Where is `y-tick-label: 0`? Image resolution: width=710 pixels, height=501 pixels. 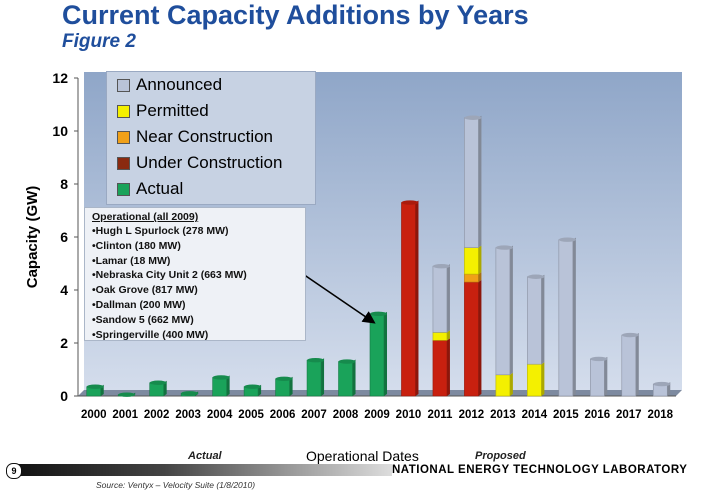 y-tick-label: 0 is located at coordinates (64, 396).